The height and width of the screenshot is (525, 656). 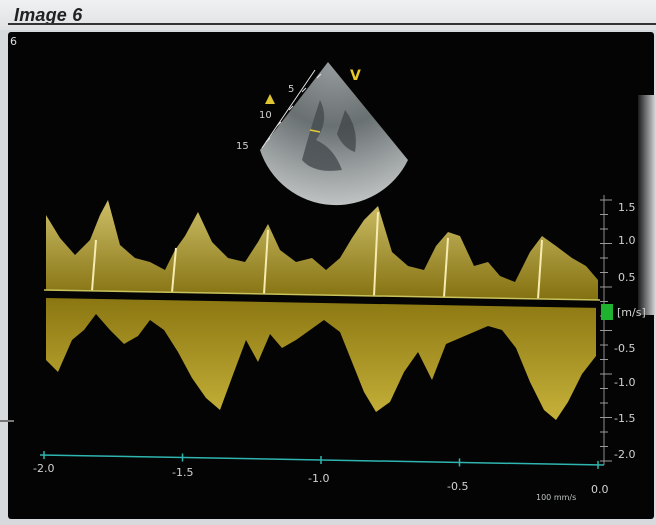 What do you see at coordinates (291, 89) in the screenshot?
I see `depth-label-5: 5` at bounding box center [291, 89].